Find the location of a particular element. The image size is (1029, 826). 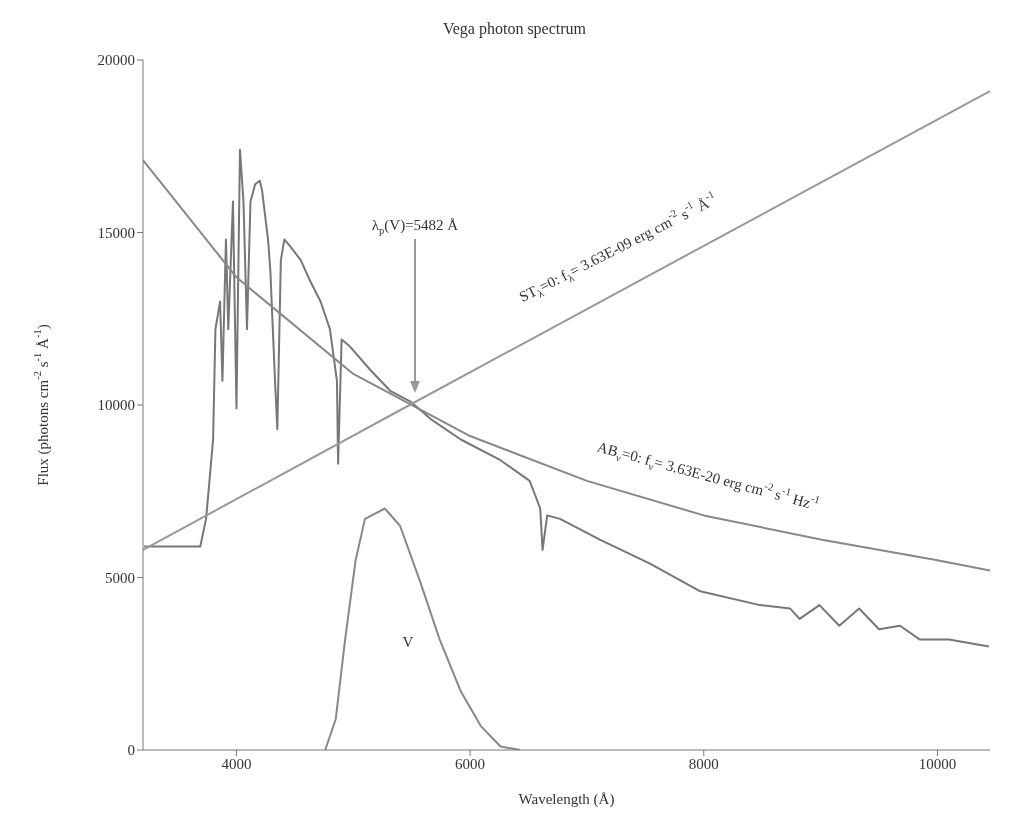

y-tick-label: 5000 is located at coordinates (120, 577).